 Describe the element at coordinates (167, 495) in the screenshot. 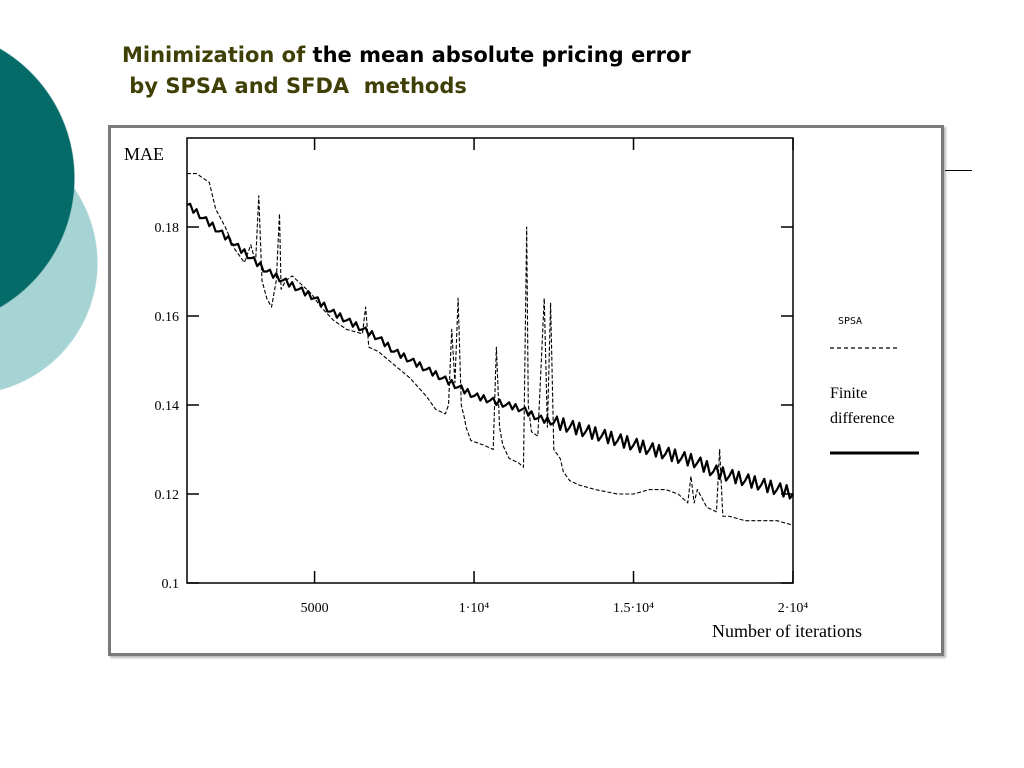

I see `y-tick-label: 0.12` at that location.